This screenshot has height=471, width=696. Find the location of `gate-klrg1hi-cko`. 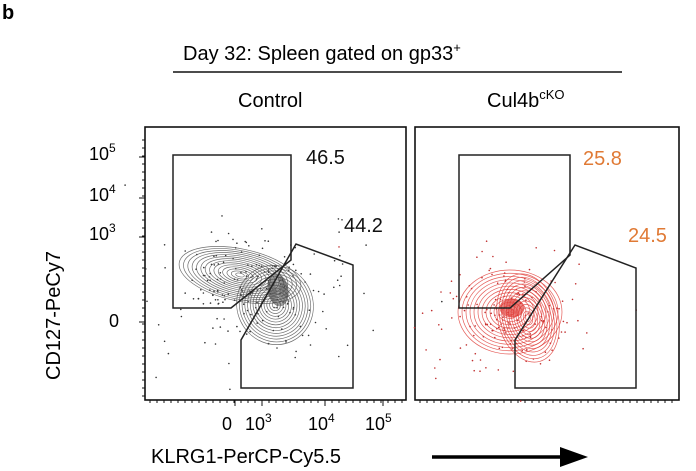

gate-klrg1hi-cko is located at coordinates (575, 316).